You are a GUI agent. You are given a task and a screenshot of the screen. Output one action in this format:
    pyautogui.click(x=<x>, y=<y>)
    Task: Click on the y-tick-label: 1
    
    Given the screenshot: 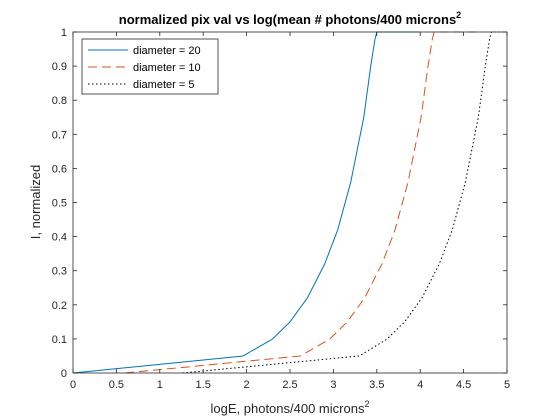 What is the action you would take?
    pyautogui.click(x=64, y=33)
    